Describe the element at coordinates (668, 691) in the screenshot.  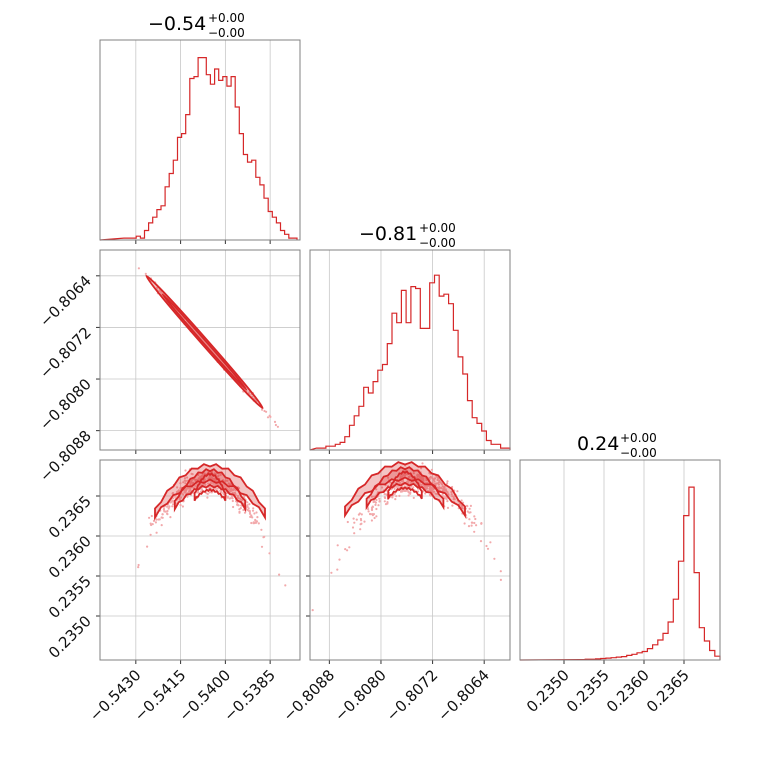
I see `x-tick-label-param-2: 0.2365` at that location.